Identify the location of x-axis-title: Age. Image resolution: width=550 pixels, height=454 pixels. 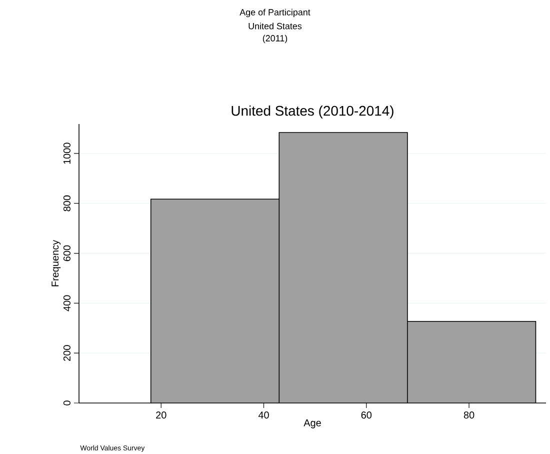
(312, 423).